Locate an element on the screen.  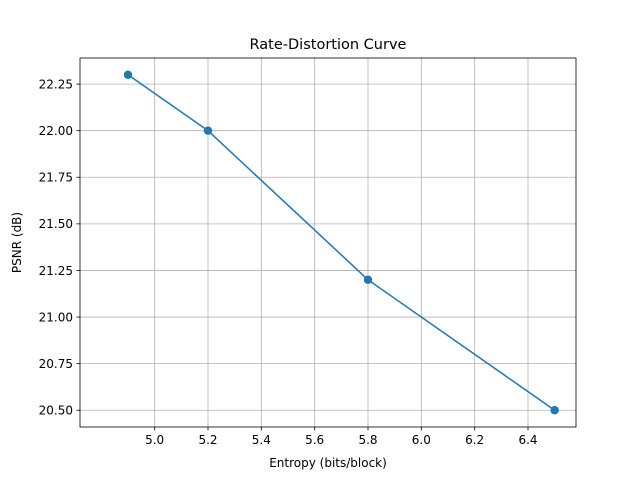
chart-title: Rate-Distortion Curve is located at coordinates (328, 45).